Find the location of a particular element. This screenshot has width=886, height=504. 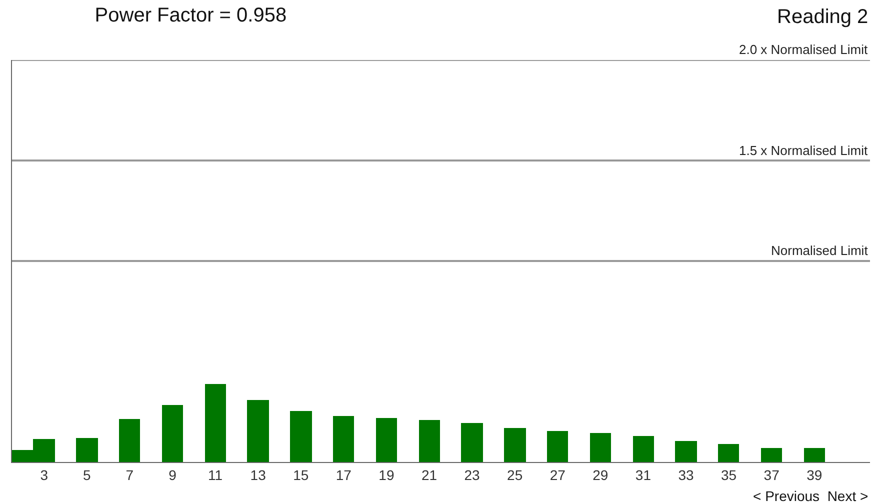

x-tick-label: 5 is located at coordinates (86, 474).